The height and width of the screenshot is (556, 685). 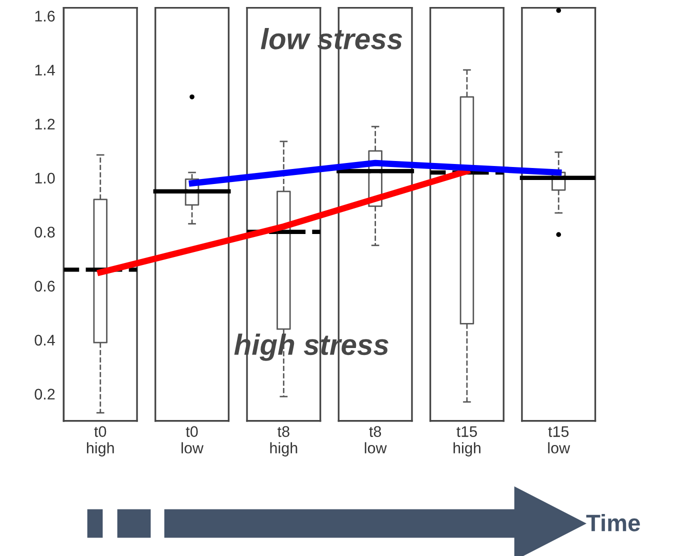 I want to click on y-tick-label: 0.6, so click(x=44, y=286).